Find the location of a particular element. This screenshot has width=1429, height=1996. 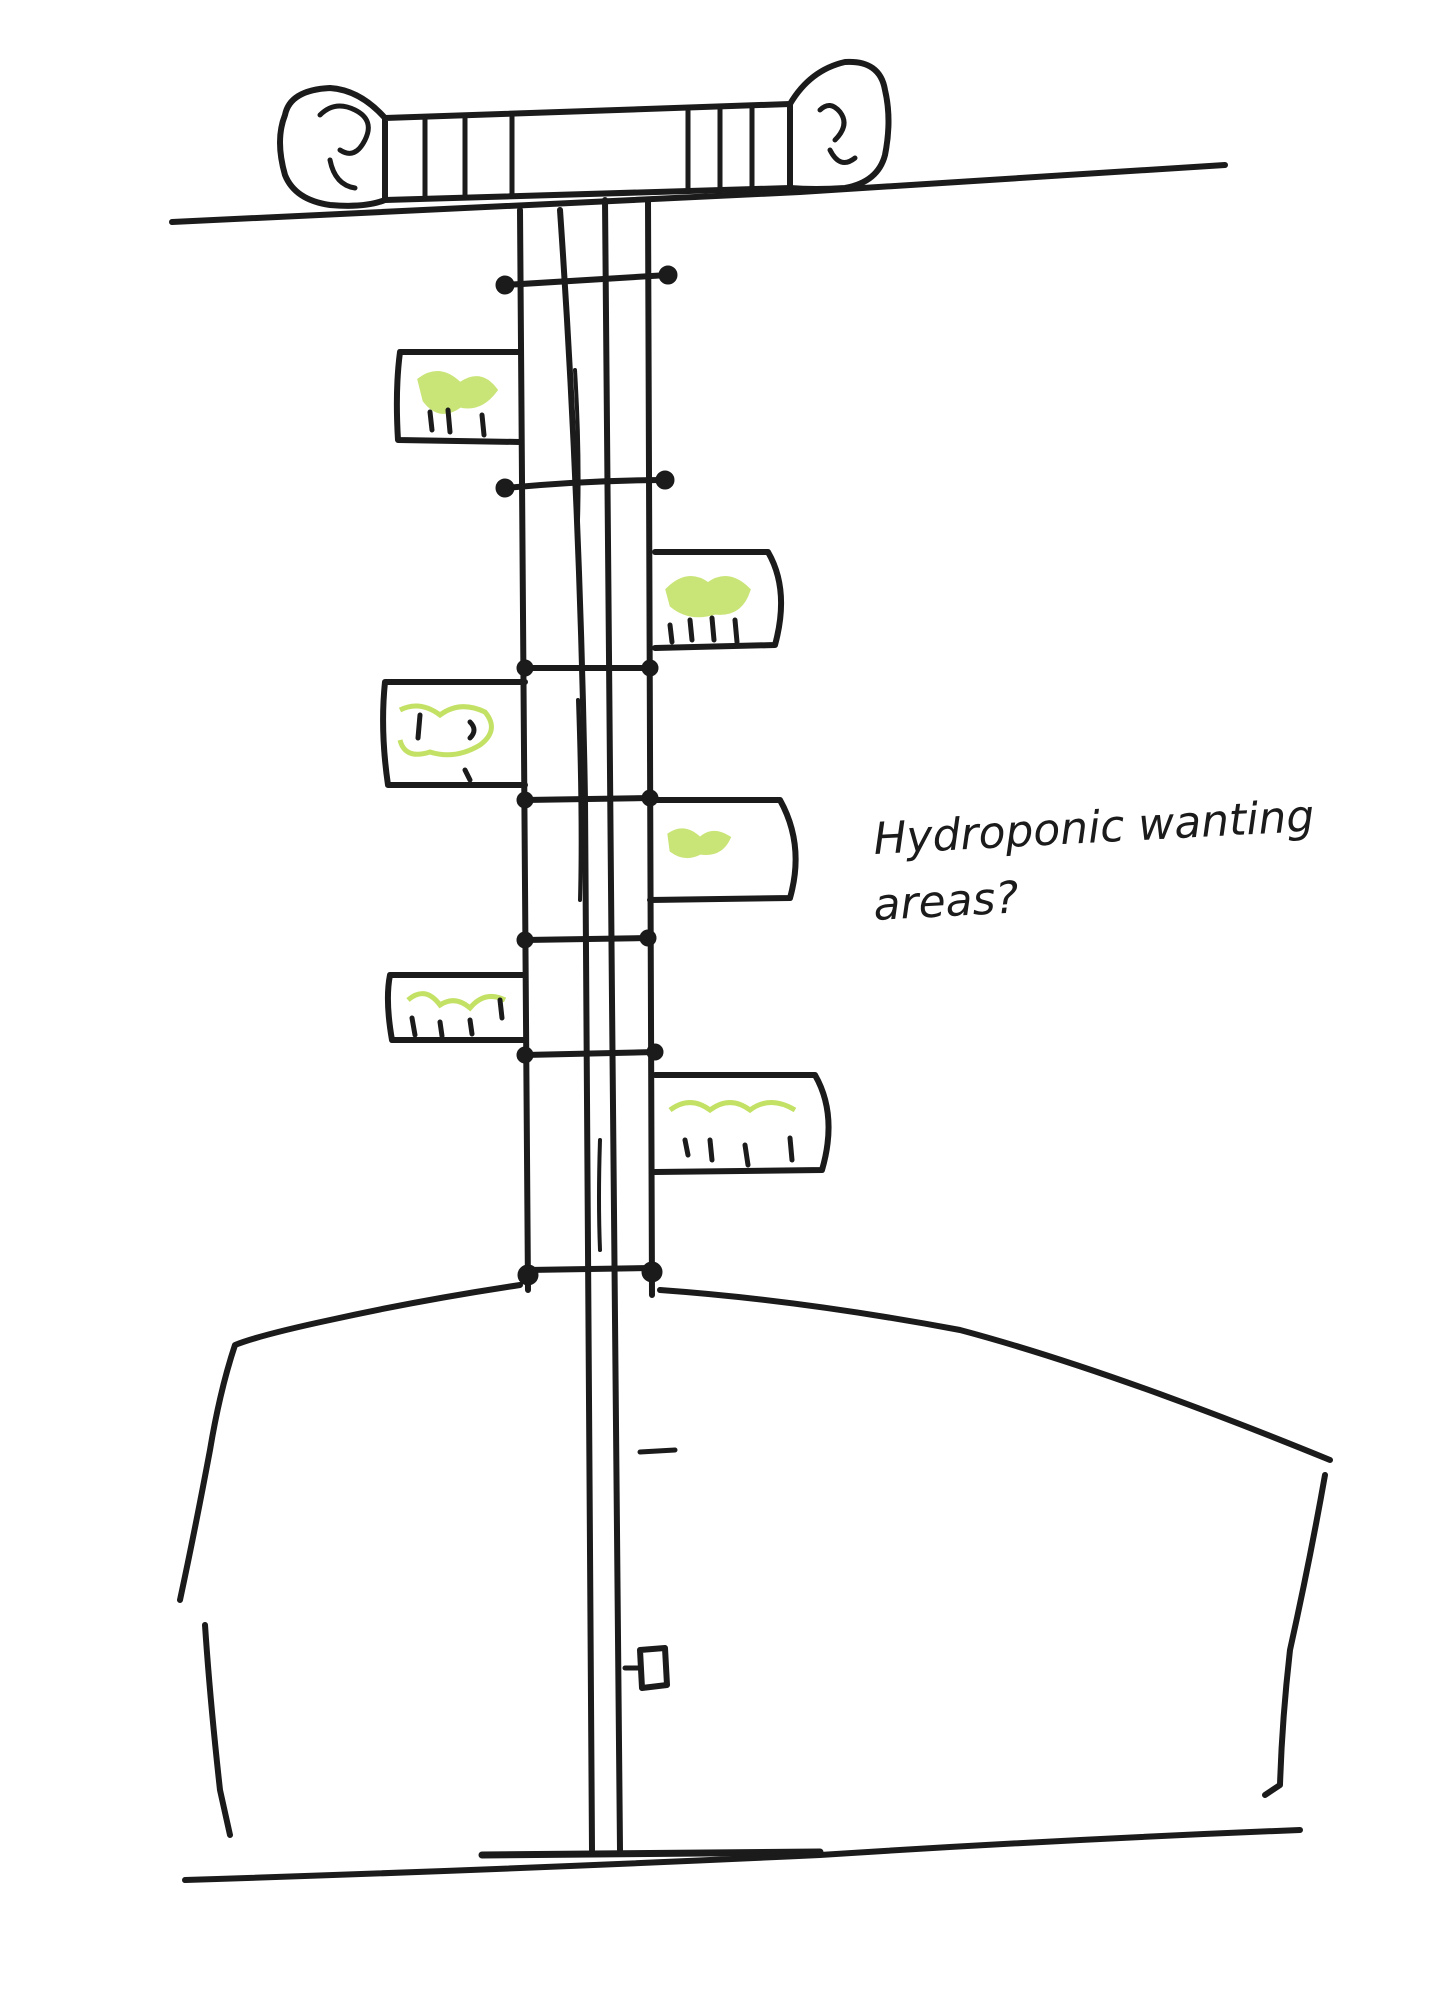

right-bush is located at coordinates (839, 125).